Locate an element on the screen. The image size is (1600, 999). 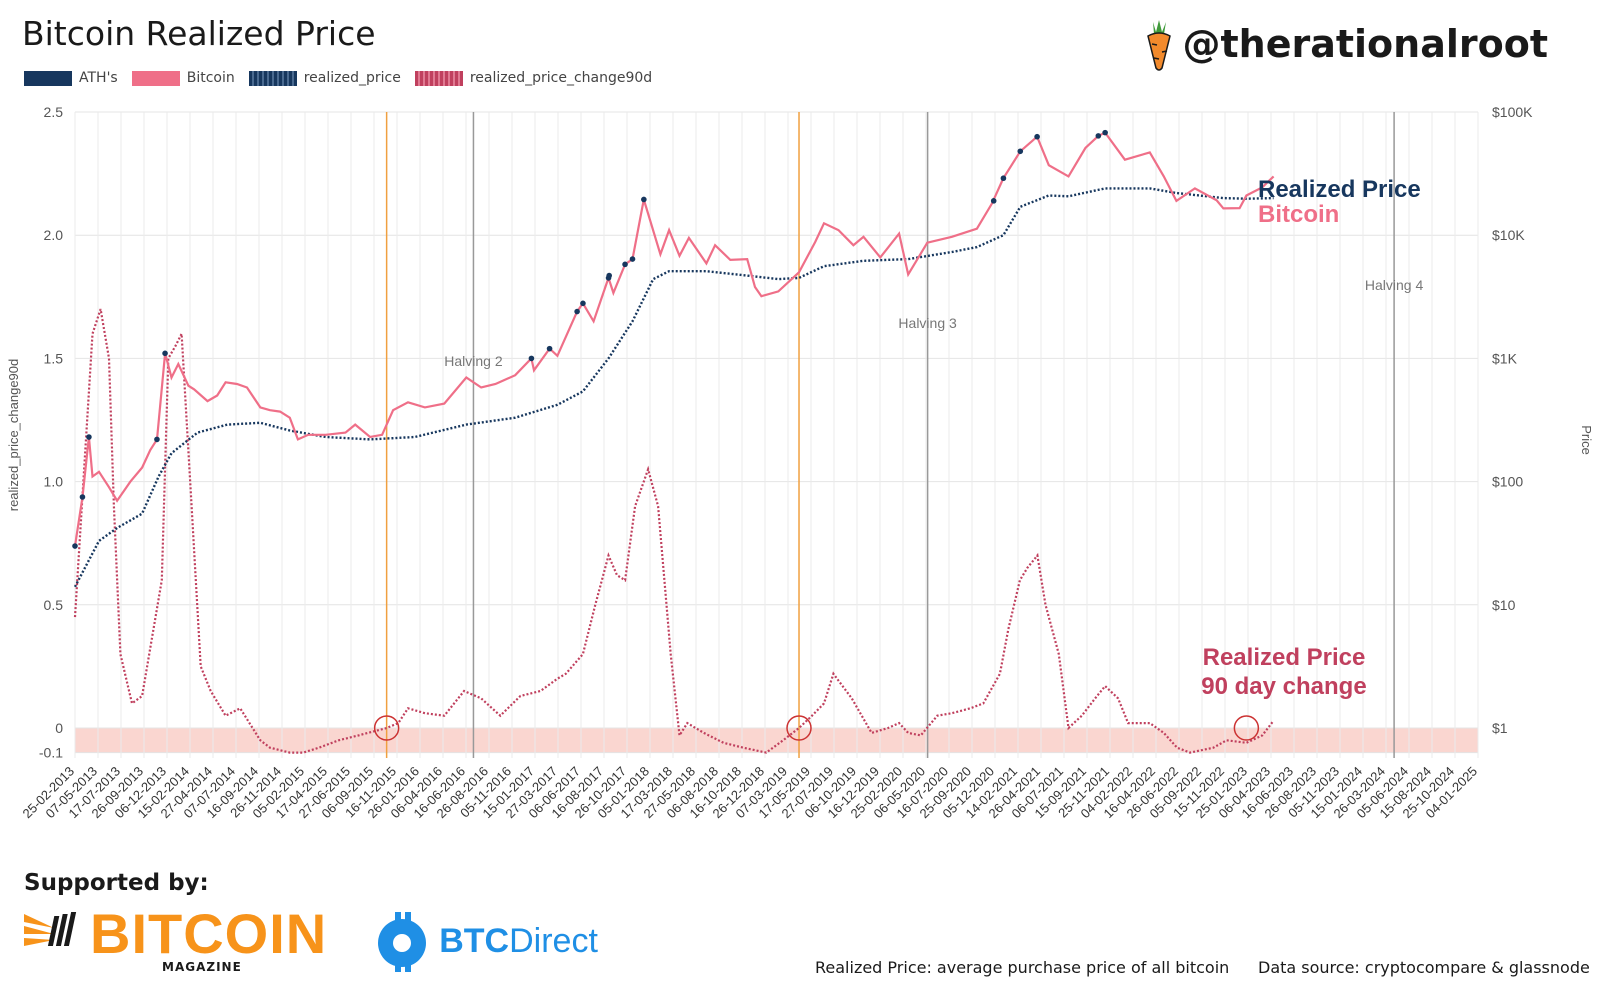
annotation-bitcoin: Bitcoin is located at coordinates (1298, 214).